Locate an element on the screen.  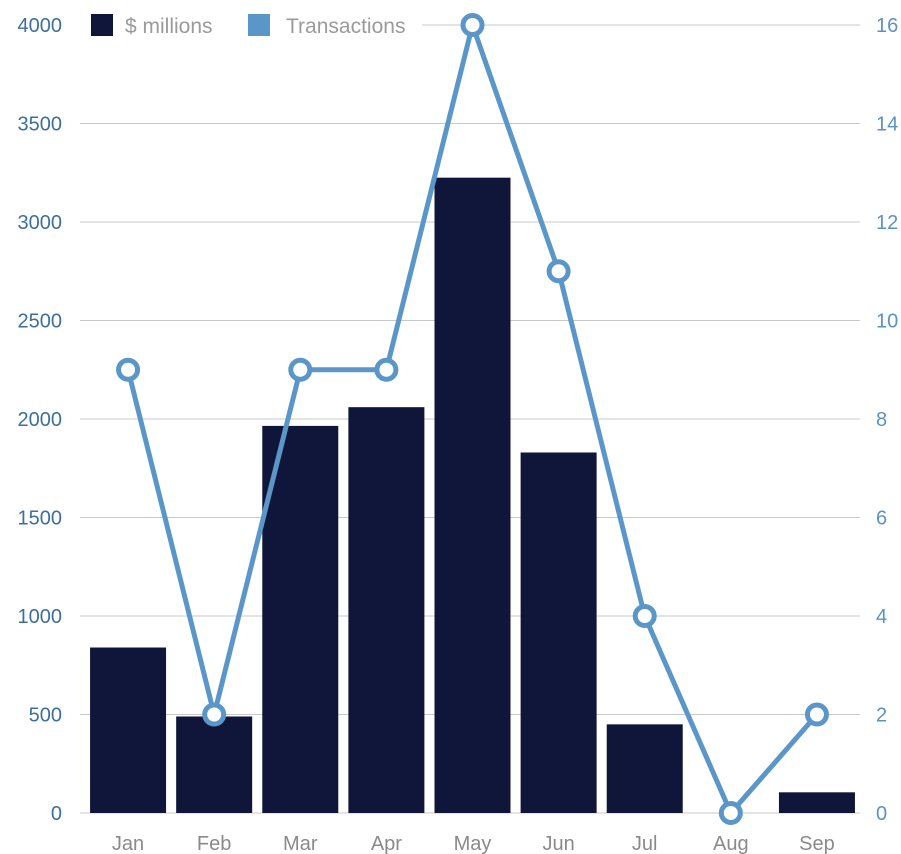
y2-tick-label: 8 is located at coordinates (881, 420).